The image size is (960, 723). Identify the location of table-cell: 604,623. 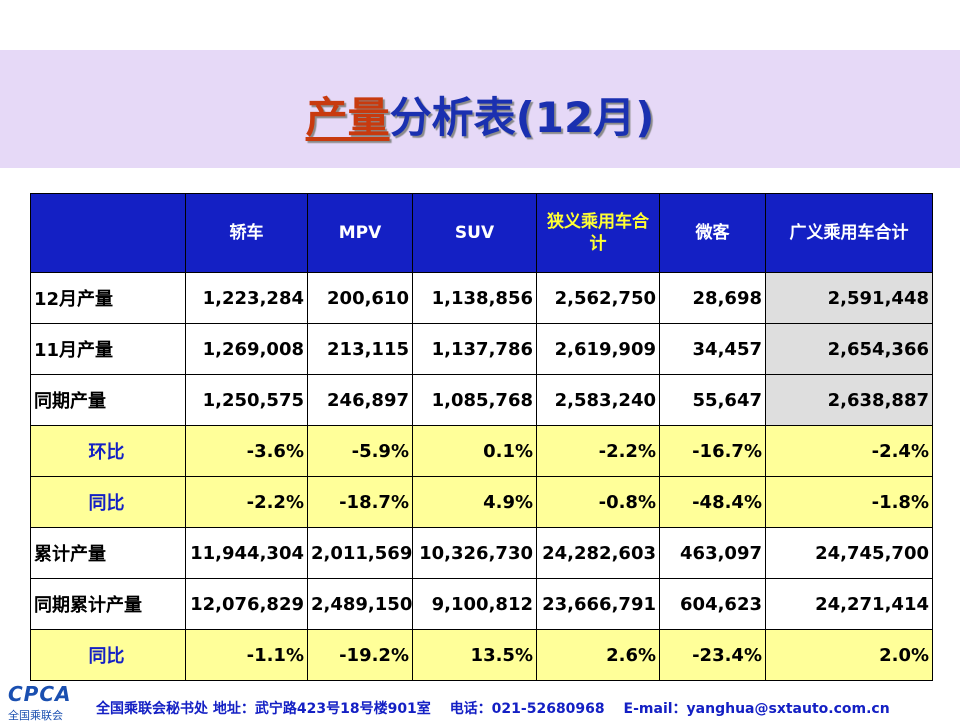
(712, 604).